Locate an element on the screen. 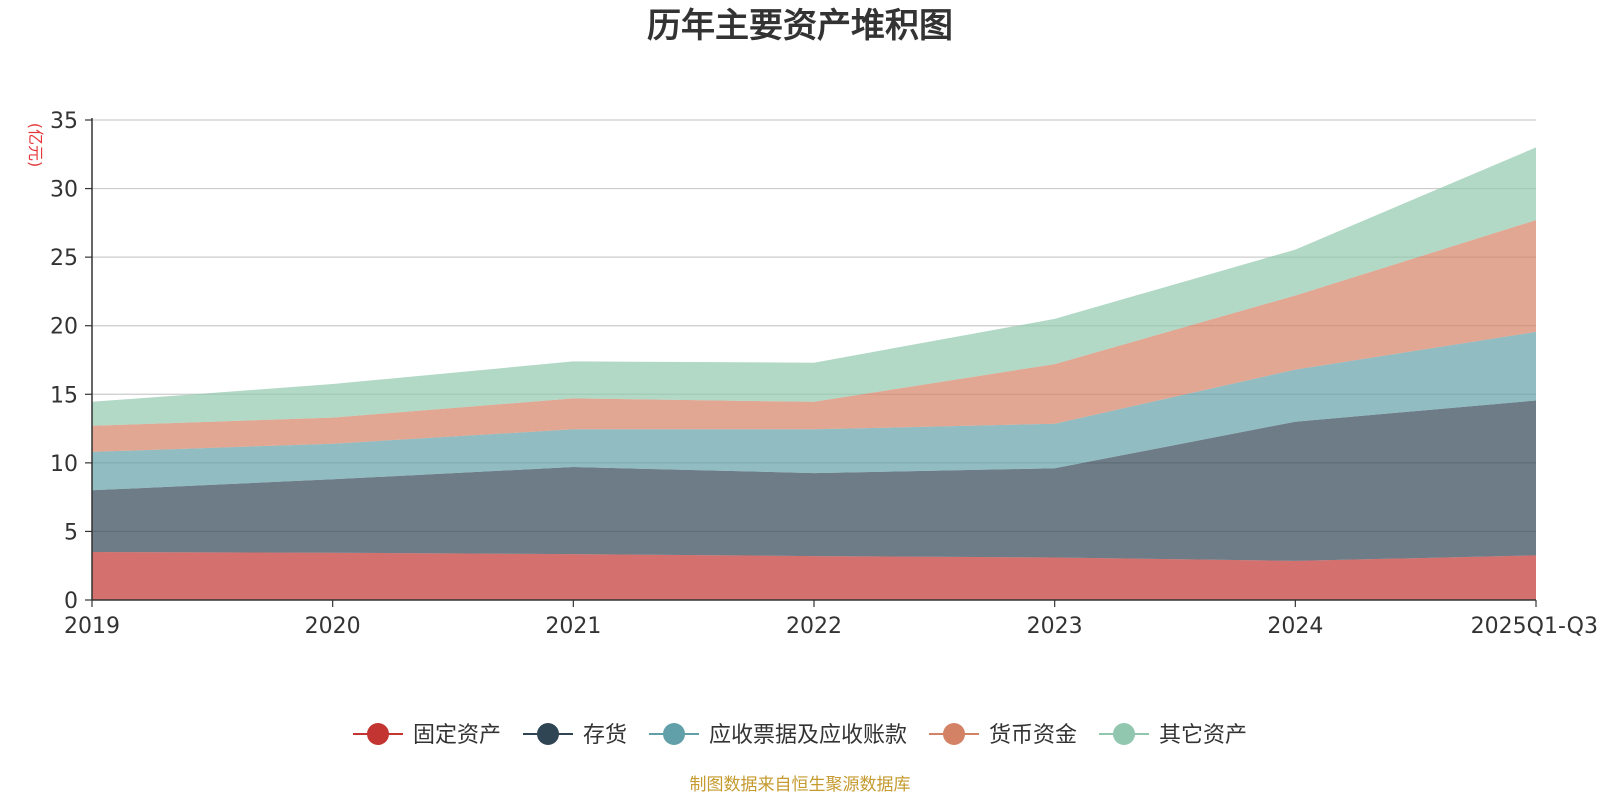 This screenshot has height=800, width=1600. x-tick-label: 2024 is located at coordinates (1295, 626).